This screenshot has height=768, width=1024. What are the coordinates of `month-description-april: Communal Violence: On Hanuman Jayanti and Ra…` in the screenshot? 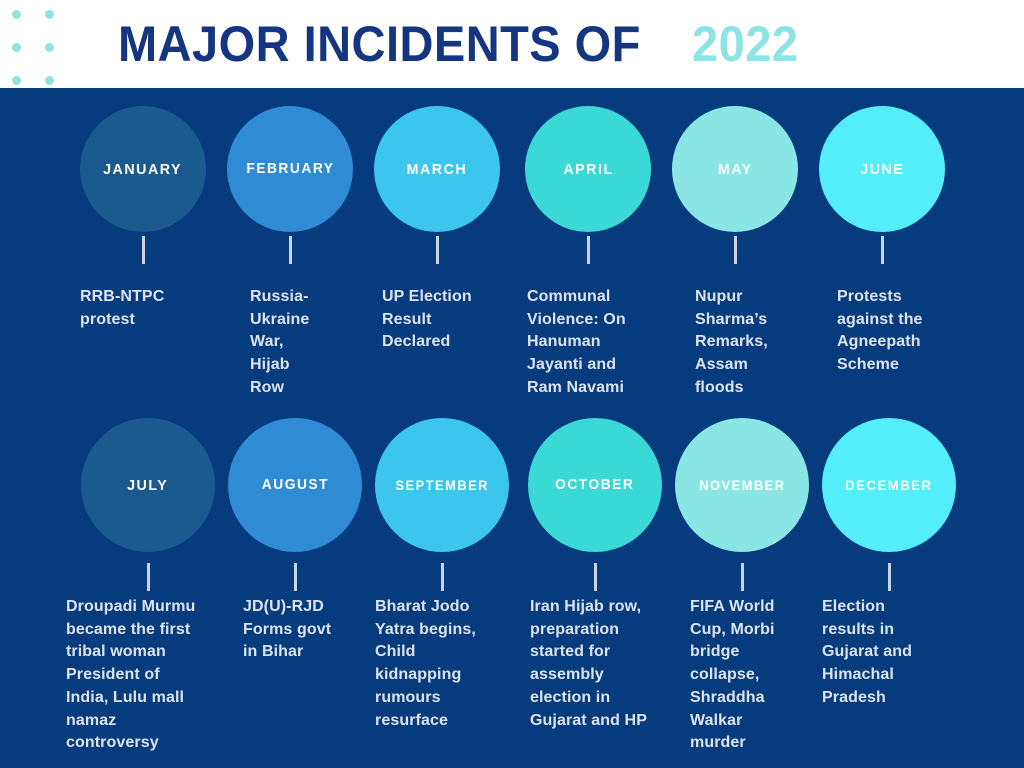 It's located at (576, 342).